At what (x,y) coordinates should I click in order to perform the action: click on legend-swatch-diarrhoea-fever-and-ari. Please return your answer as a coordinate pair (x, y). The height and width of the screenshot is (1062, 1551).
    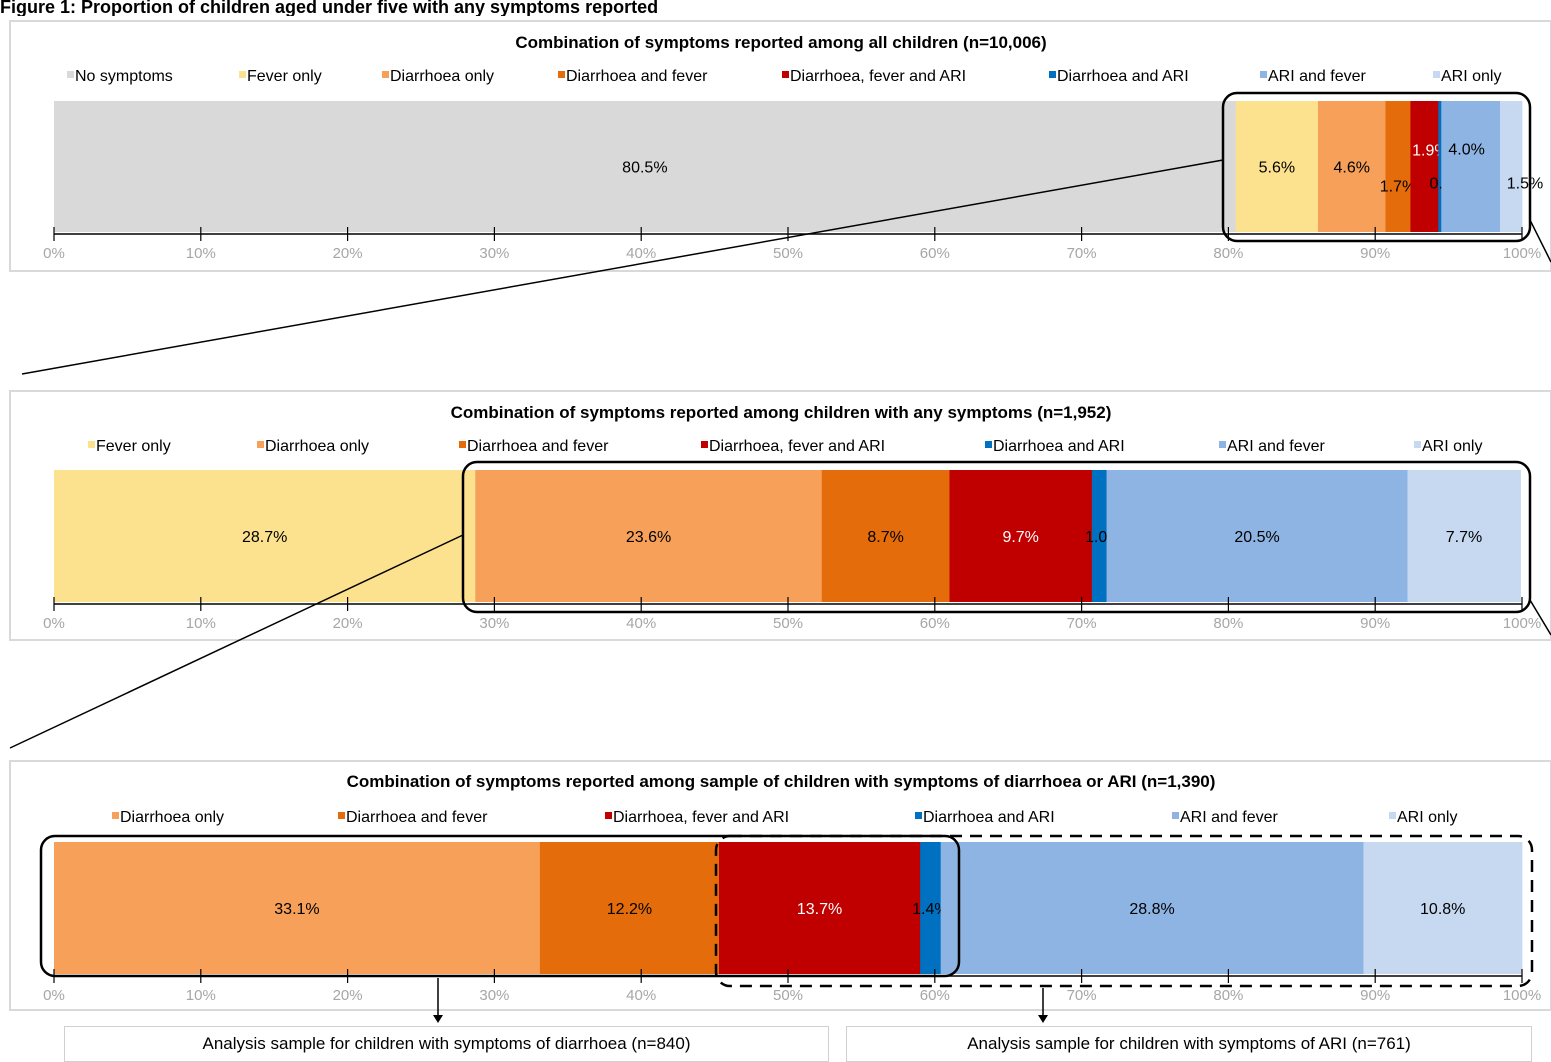
    Looking at the image, I should click on (608, 815).